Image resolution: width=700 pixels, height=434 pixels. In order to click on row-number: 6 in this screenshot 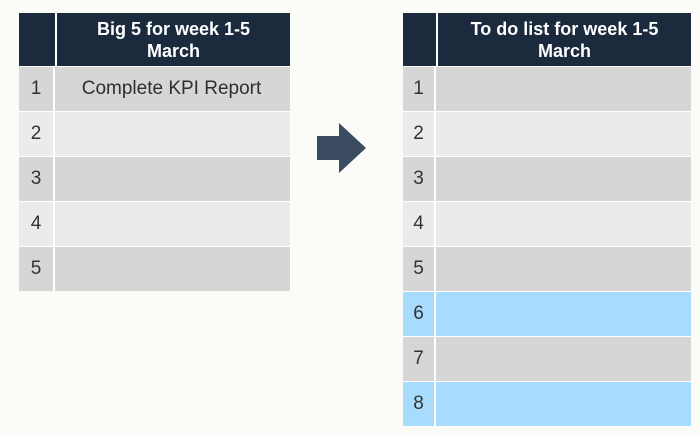, I will do `click(419, 314)`.